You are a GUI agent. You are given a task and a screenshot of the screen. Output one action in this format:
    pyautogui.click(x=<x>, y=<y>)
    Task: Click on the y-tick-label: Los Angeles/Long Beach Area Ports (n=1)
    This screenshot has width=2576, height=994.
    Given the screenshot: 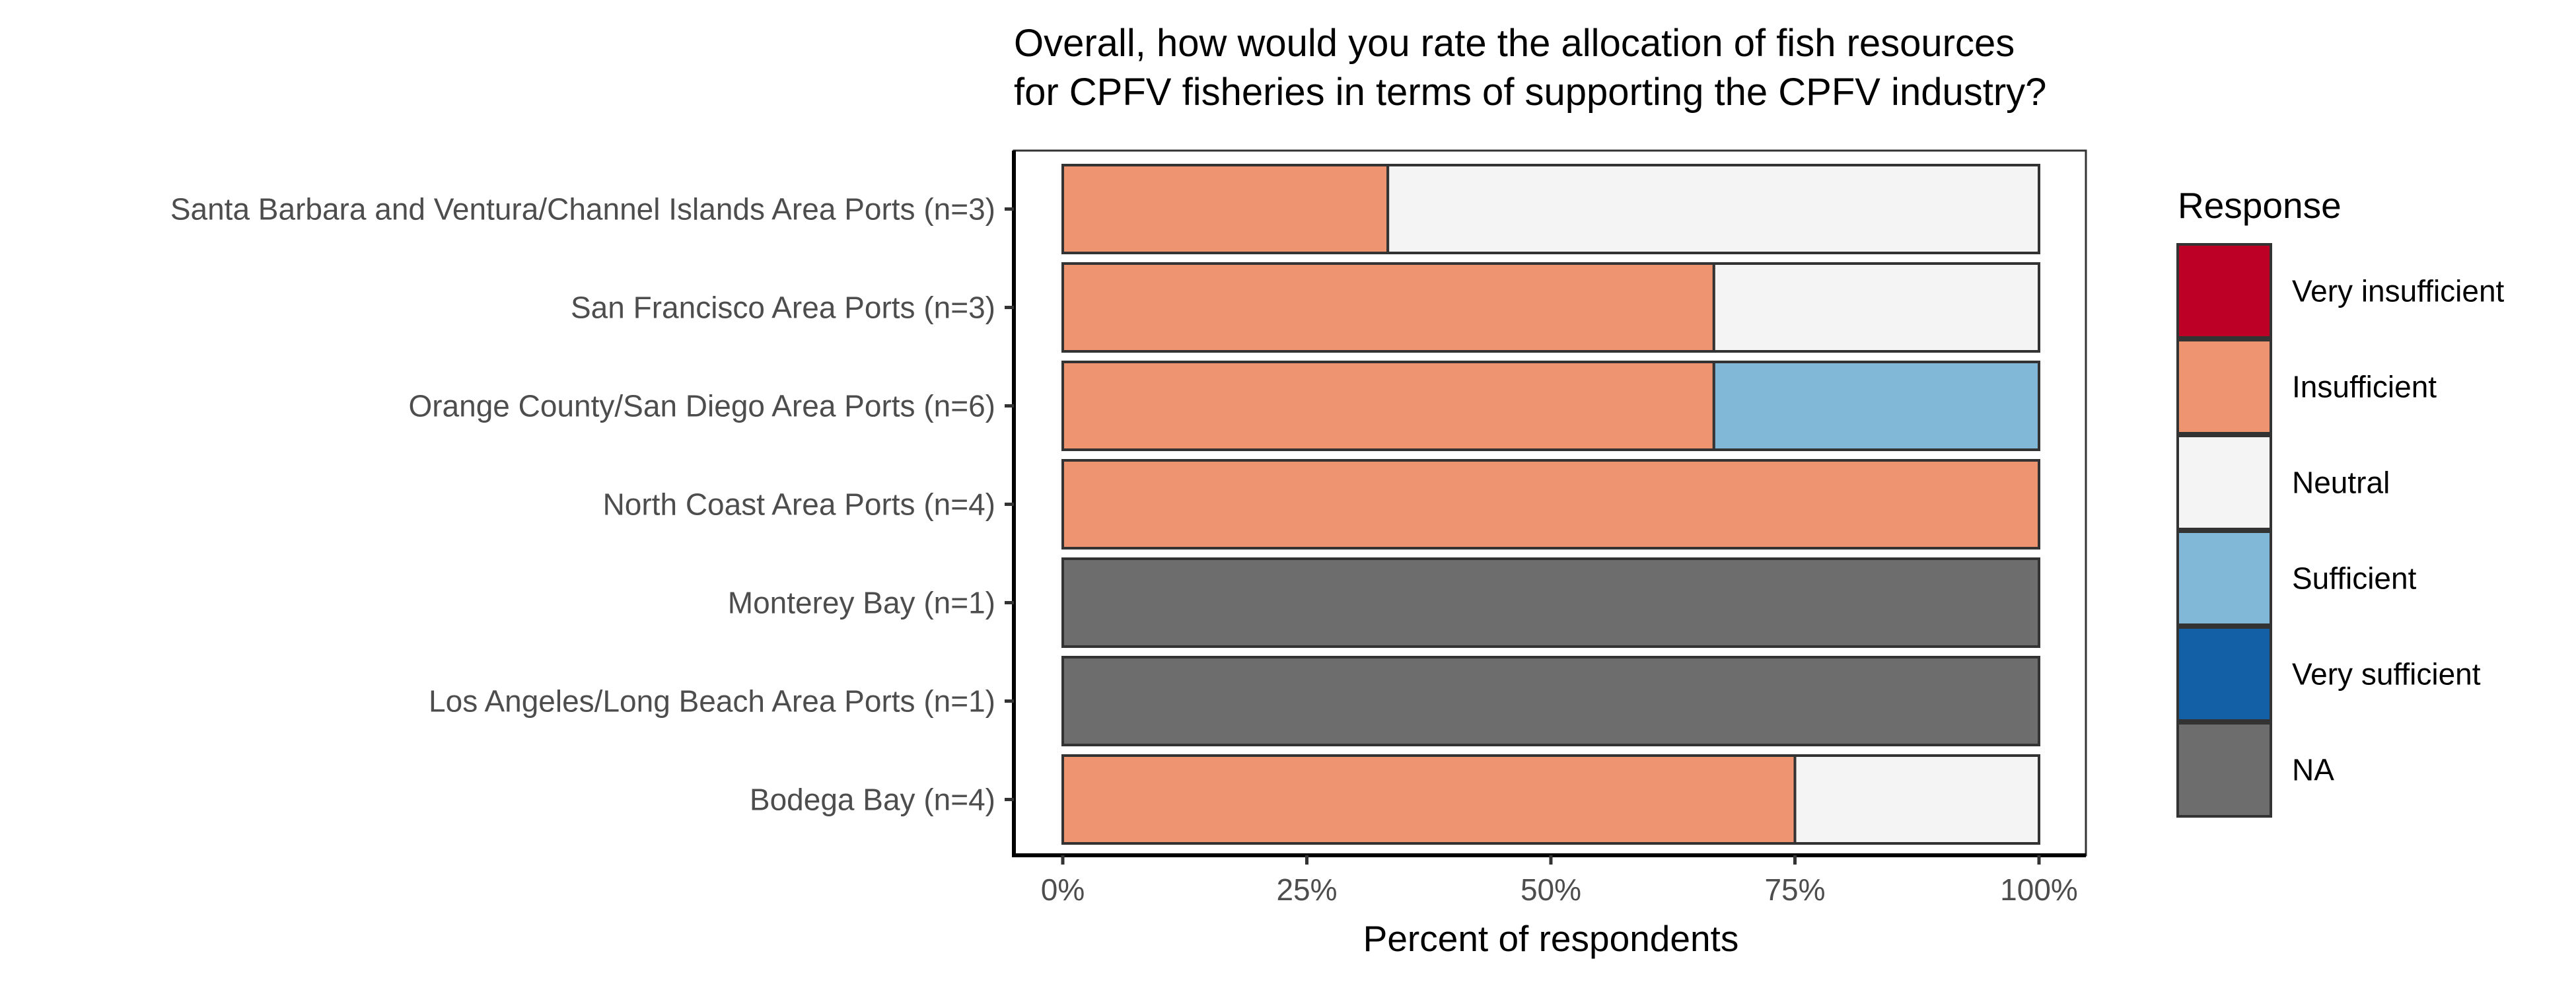 What is the action you would take?
    pyautogui.click(x=712, y=702)
    